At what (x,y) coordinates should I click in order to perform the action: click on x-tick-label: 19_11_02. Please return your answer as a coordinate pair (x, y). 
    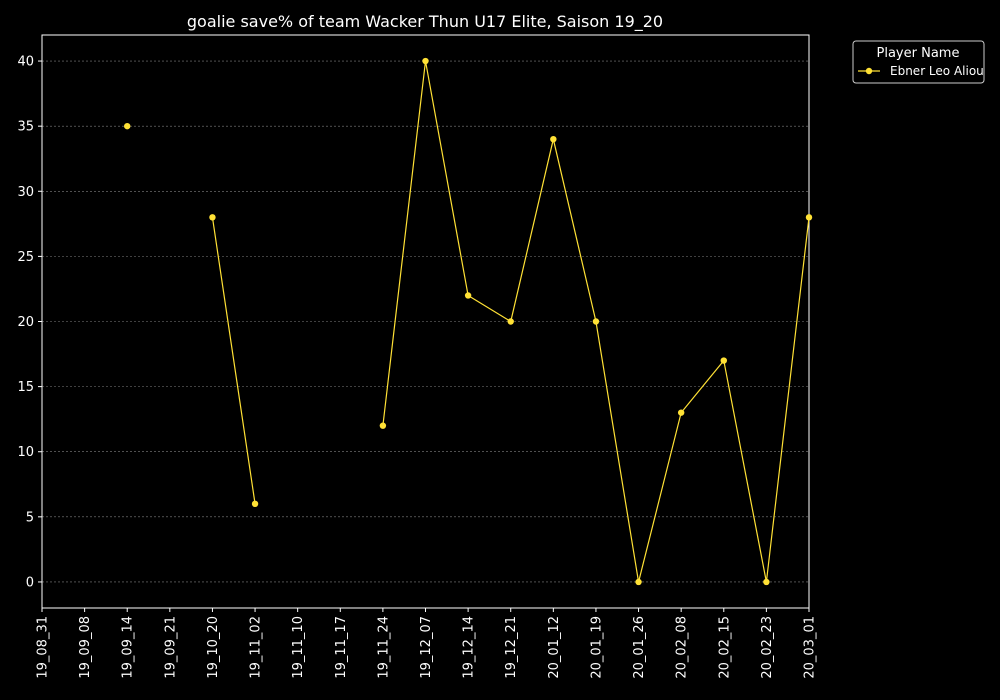
    Looking at the image, I should click on (256, 647).